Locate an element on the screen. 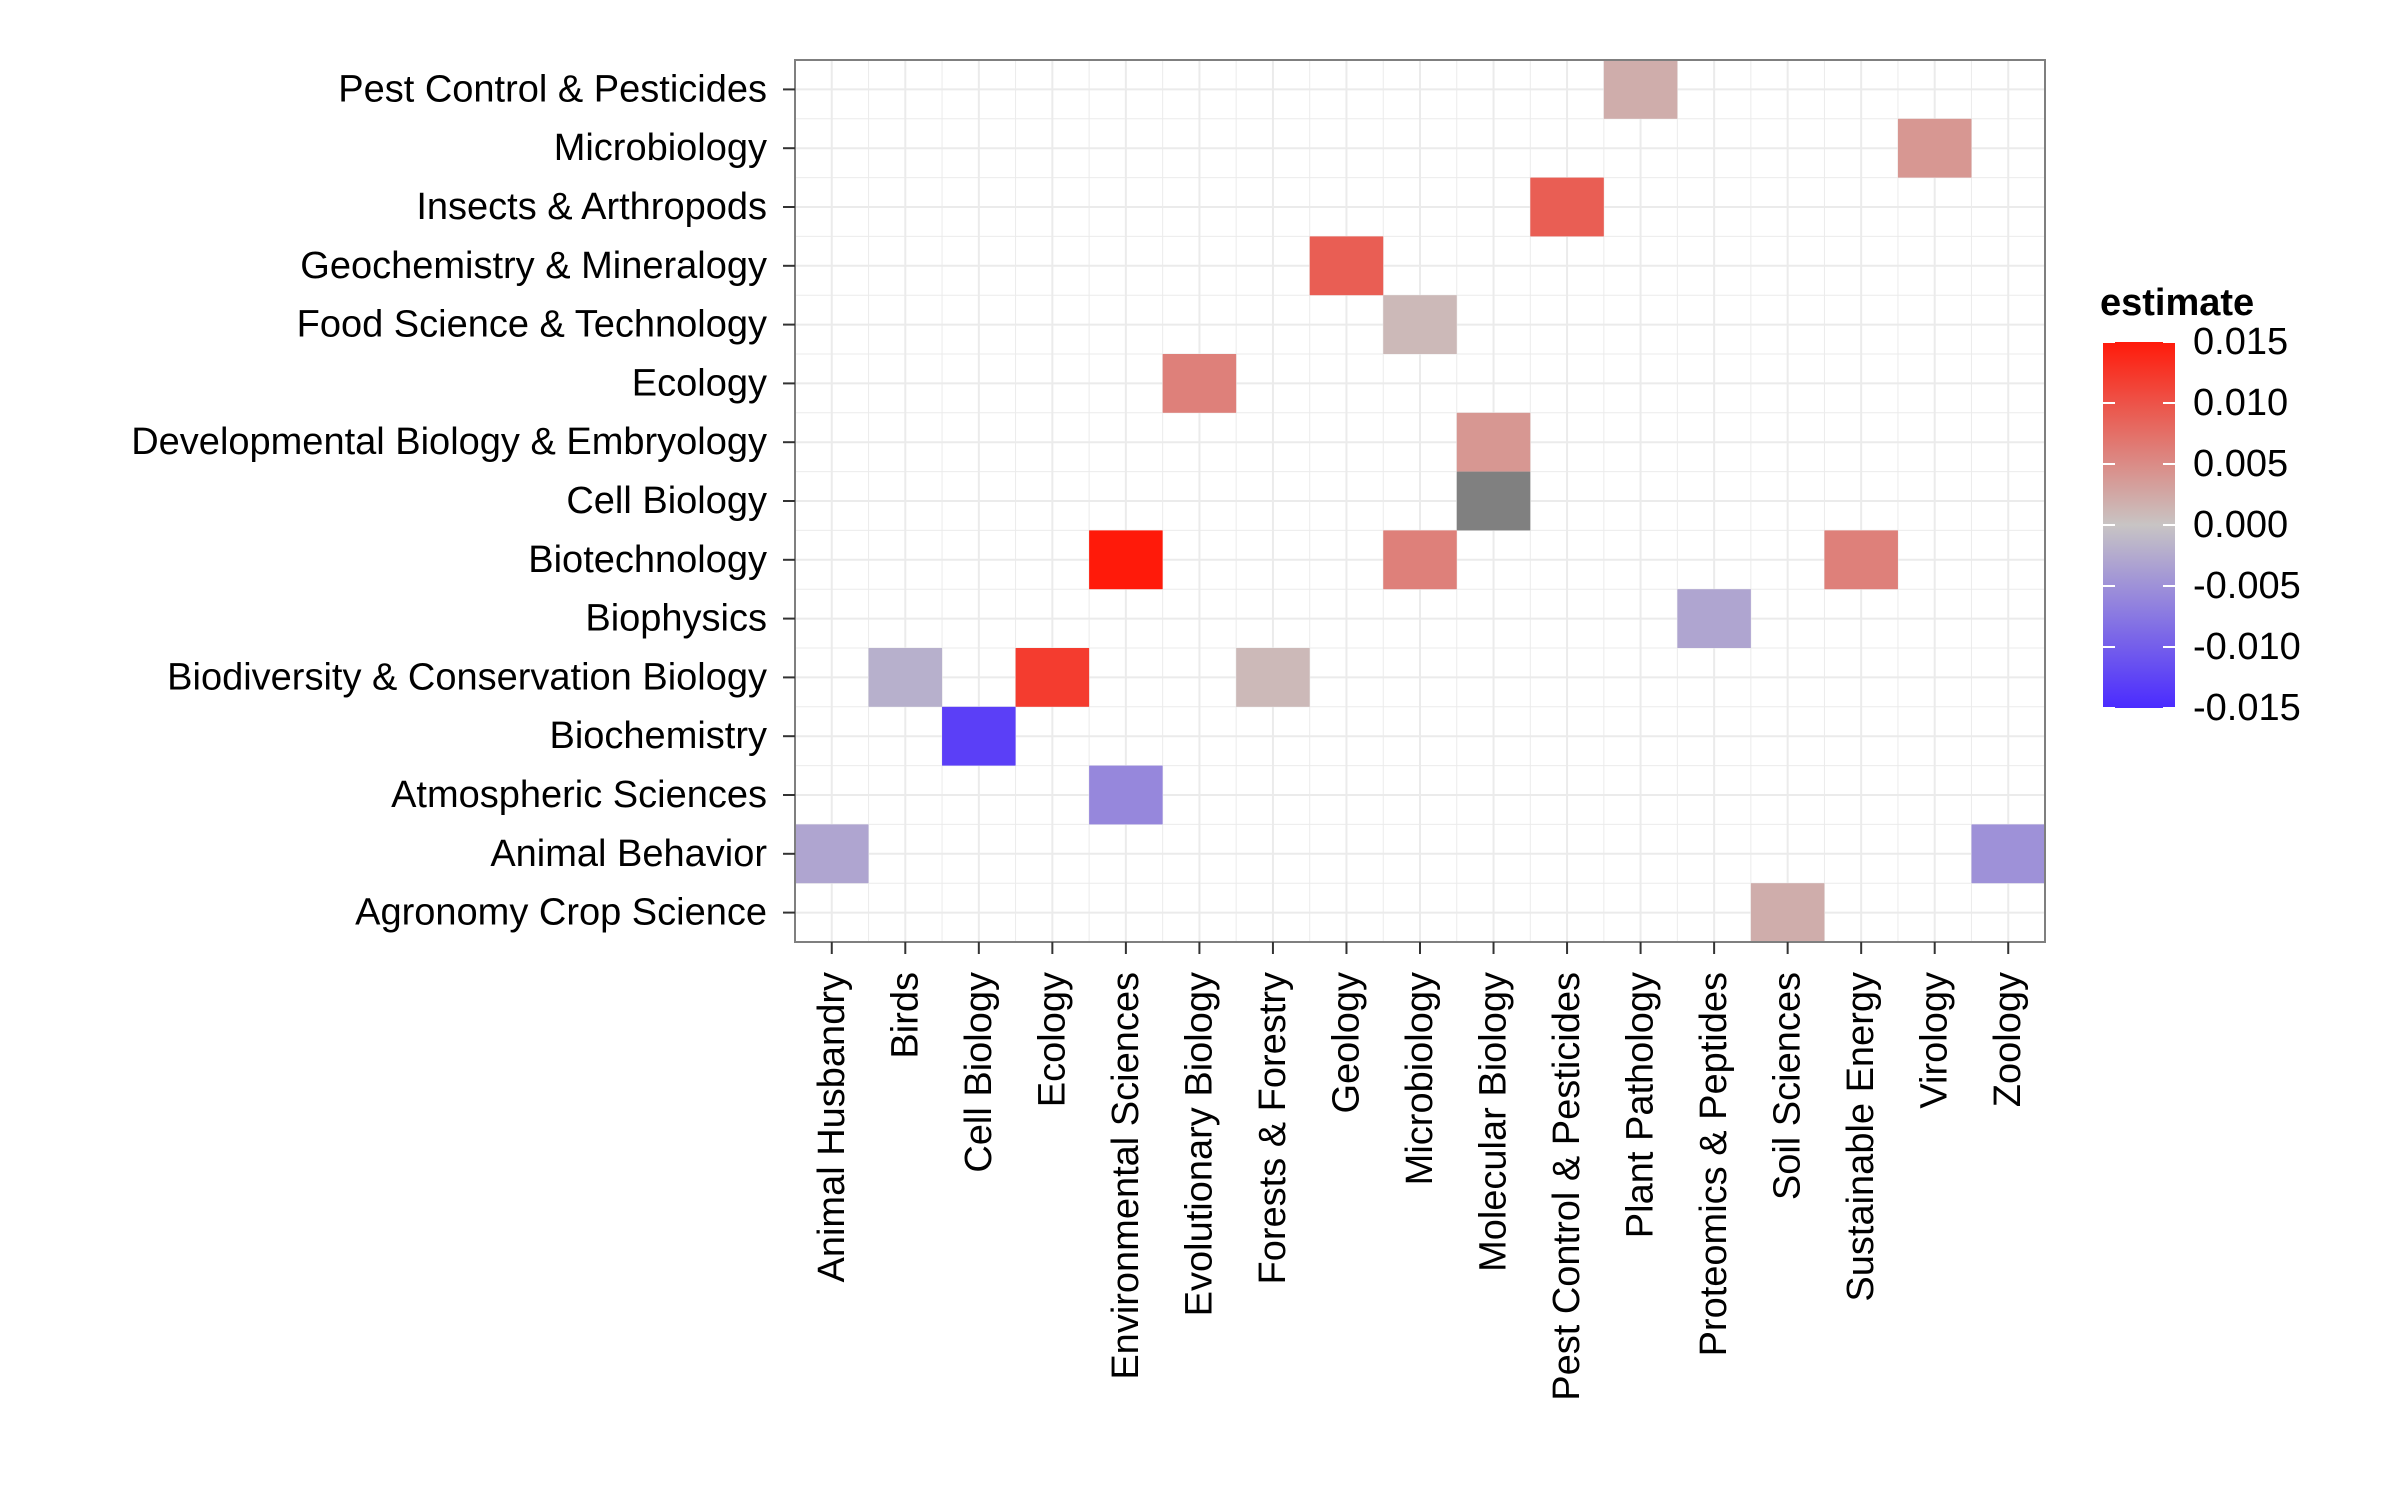 This screenshot has height=1500, width=2400. y-tick-label: Developmental Biology & Embryology is located at coordinates (449, 442).